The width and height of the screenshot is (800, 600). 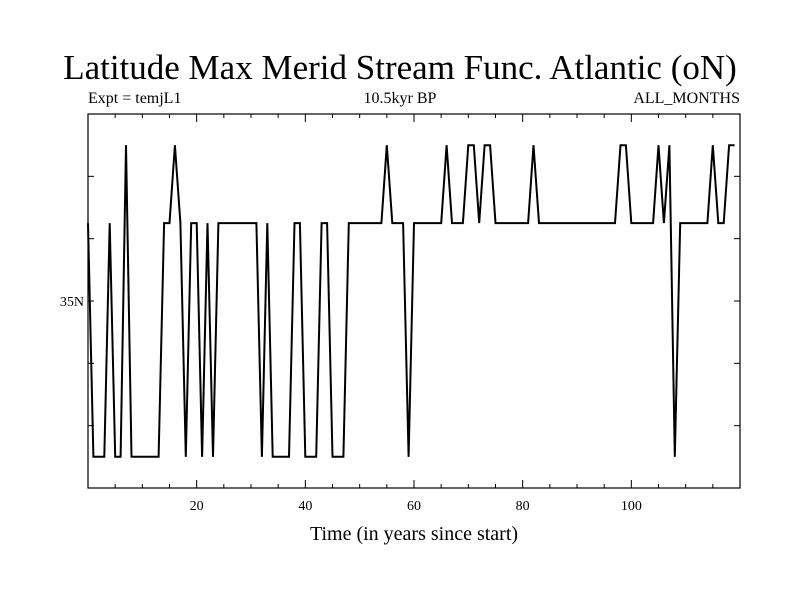 What do you see at coordinates (400, 98) in the screenshot?
I see `period-label: 10.5kyr BP` at bounding box center [400, 98].